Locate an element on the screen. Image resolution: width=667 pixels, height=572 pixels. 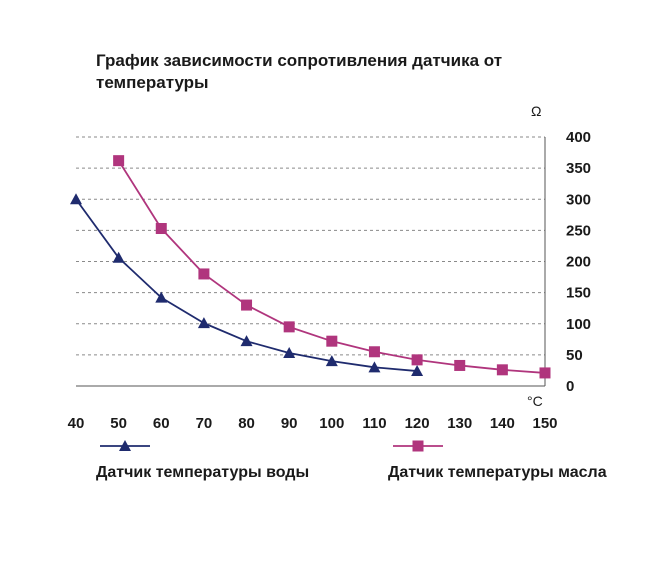
x-tick-100: 100 is located at coordinates (331, 423).